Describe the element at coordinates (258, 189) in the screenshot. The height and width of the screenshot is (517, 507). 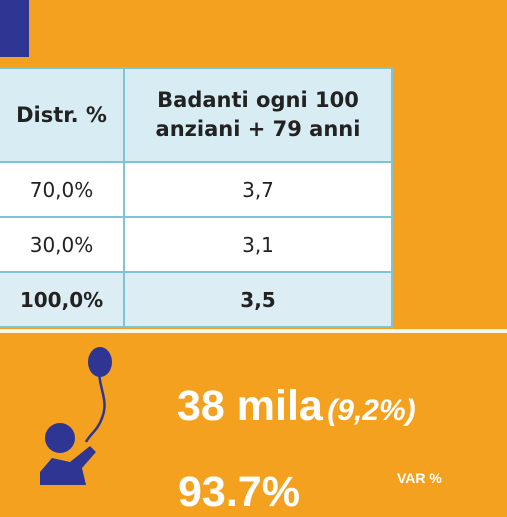
I see `cell-caregivers: 3,7` at that location.